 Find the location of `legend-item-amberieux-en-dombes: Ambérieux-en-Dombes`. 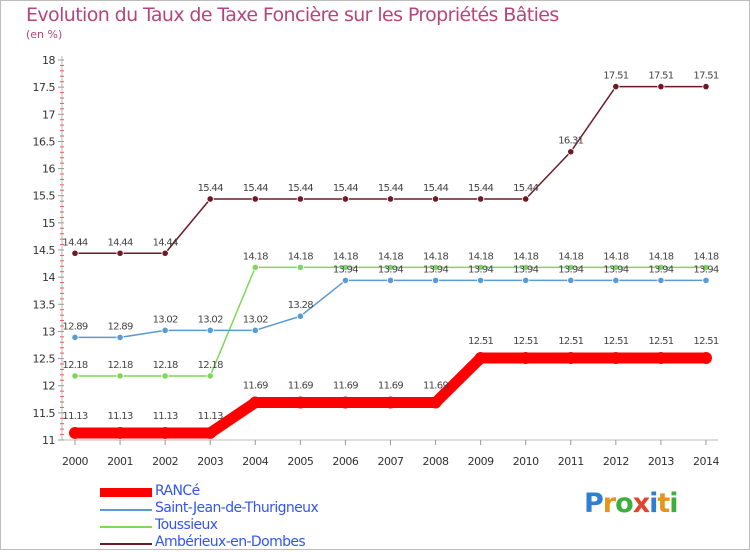

legend-item-amberieux-en-dombes: Ambérieux-en-Dombes is located at coordinates (230, 543).